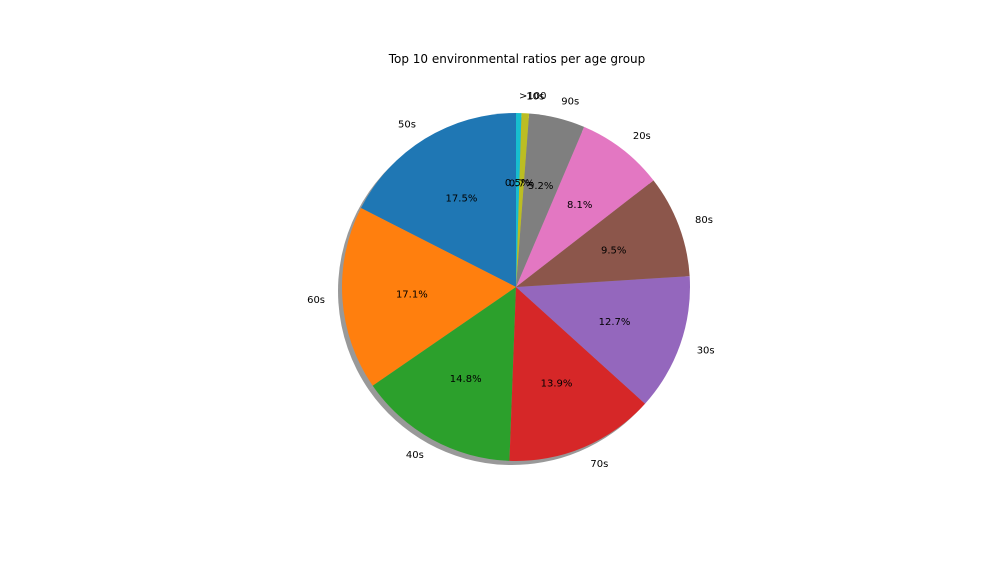  What do you see at coordinates (462, 198) in the screenshot?
I see `percent-label-50s: 17.5%` at bounding box center [462, 198].